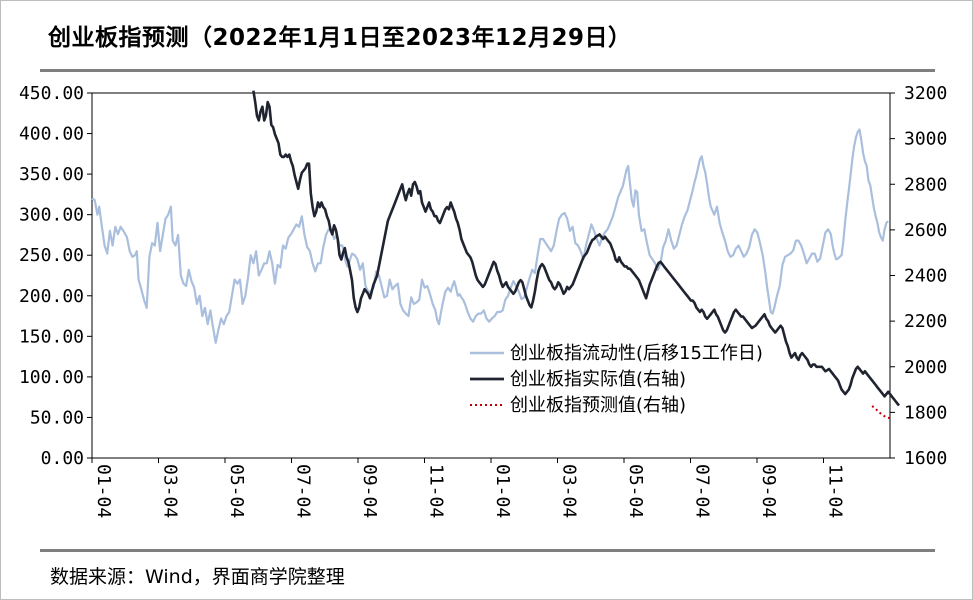 The height and width of the screenshot is (600, 973). What do you see at coordinates (925, 230) in the screenshot?
I see `right-axis-tick-label: 2600` at bounding box center [925, 230].